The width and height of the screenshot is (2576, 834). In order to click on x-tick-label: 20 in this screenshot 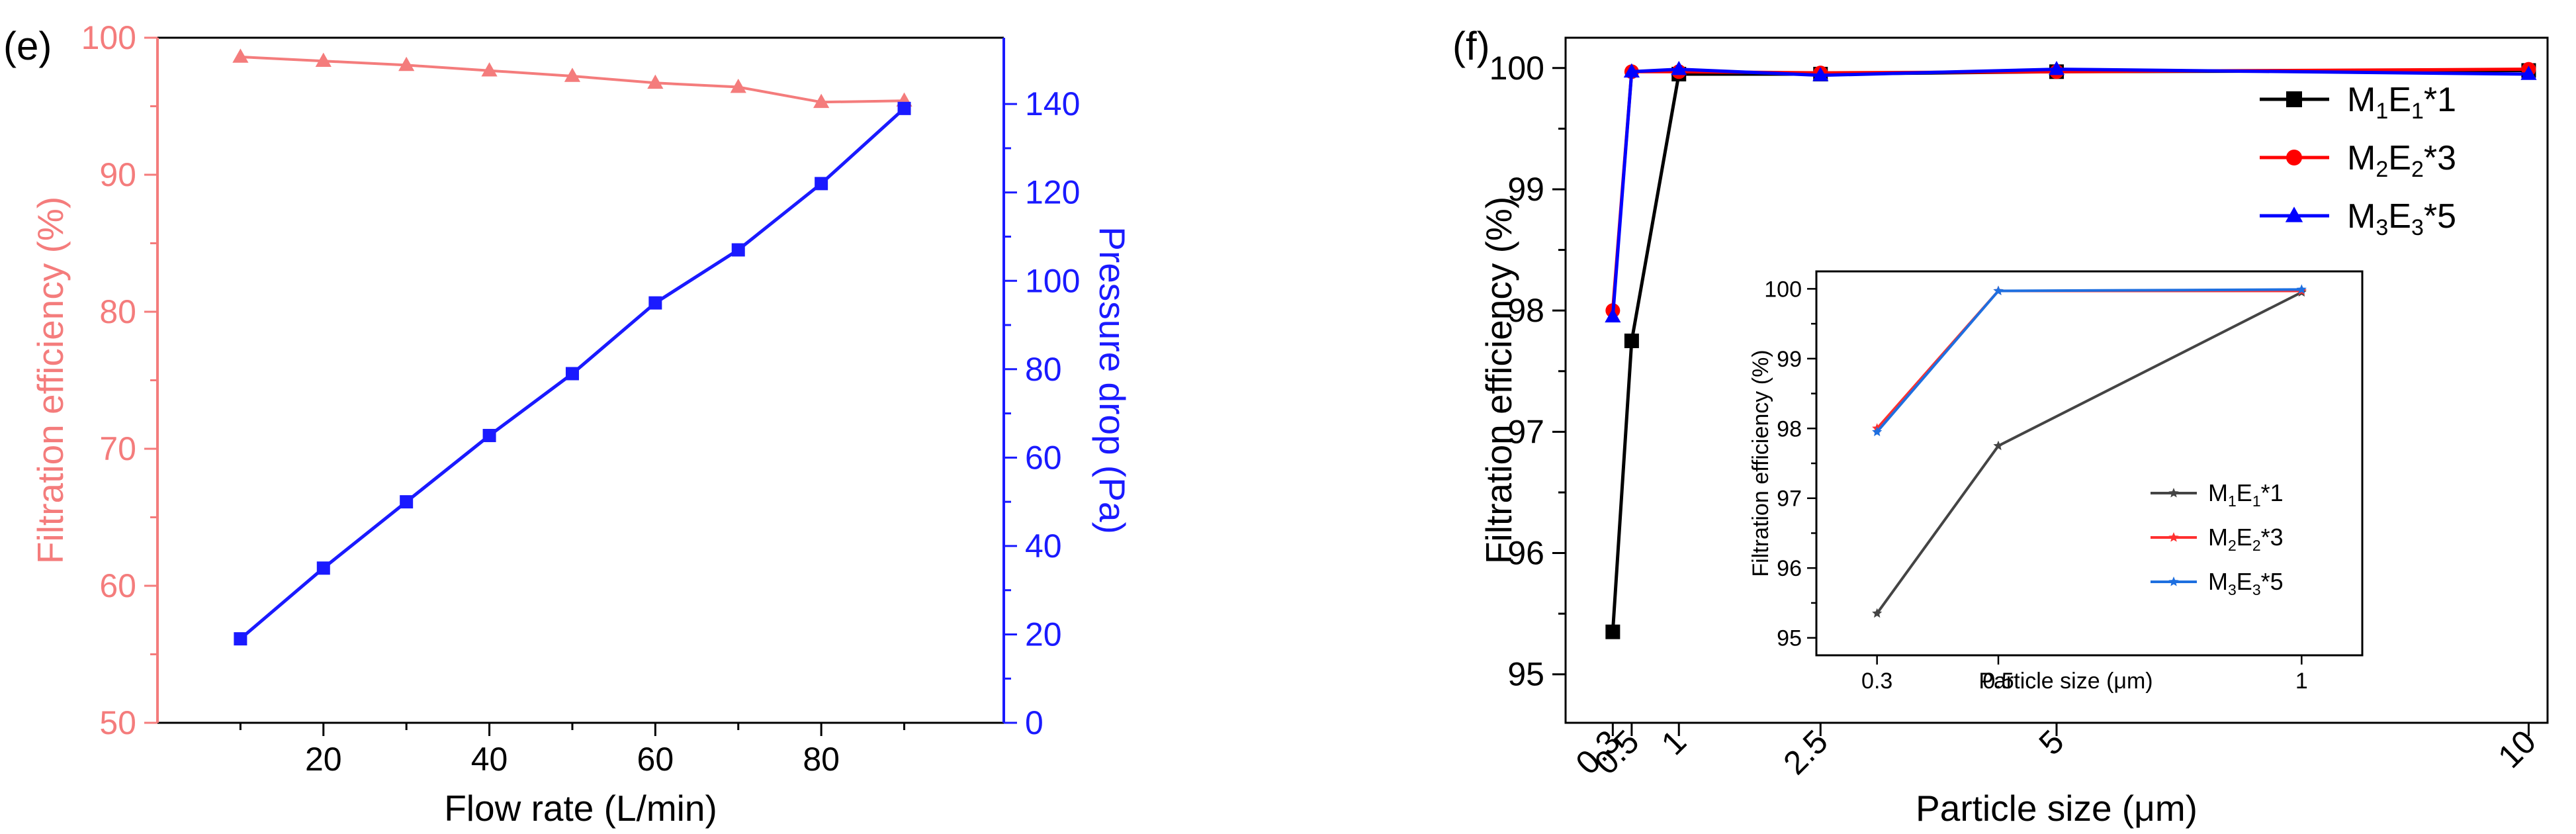, I will do `click(323, 759)`.